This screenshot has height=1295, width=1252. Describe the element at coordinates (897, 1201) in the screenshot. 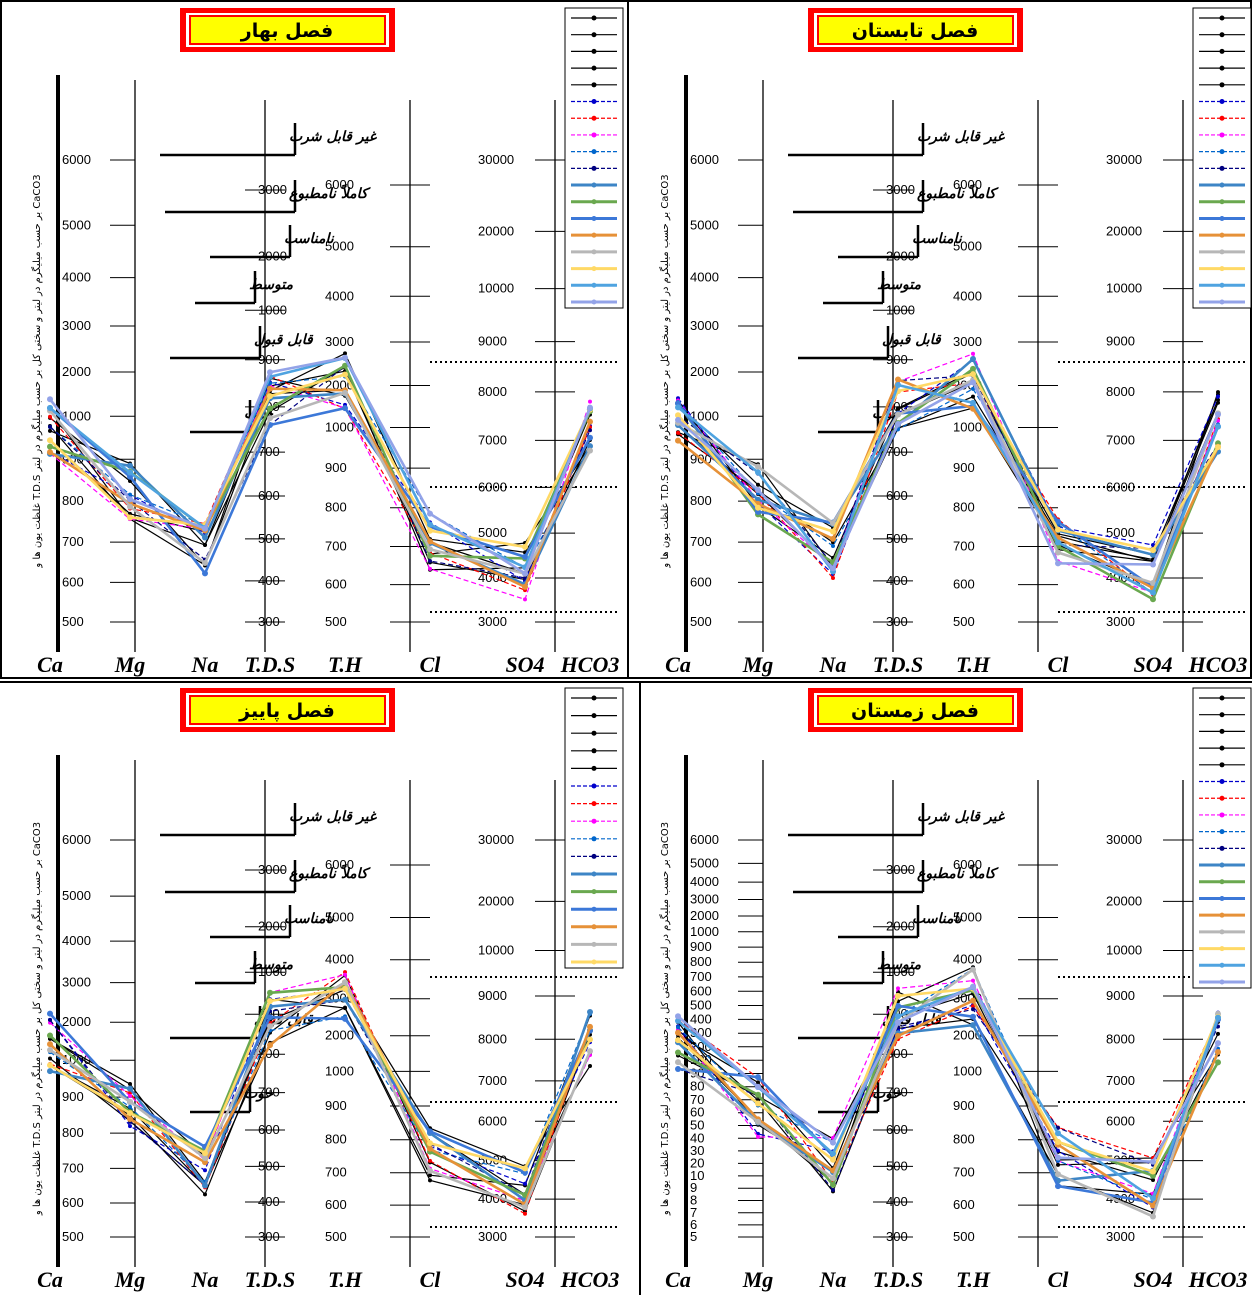

I see `axis-tick-label: 400` at that location.